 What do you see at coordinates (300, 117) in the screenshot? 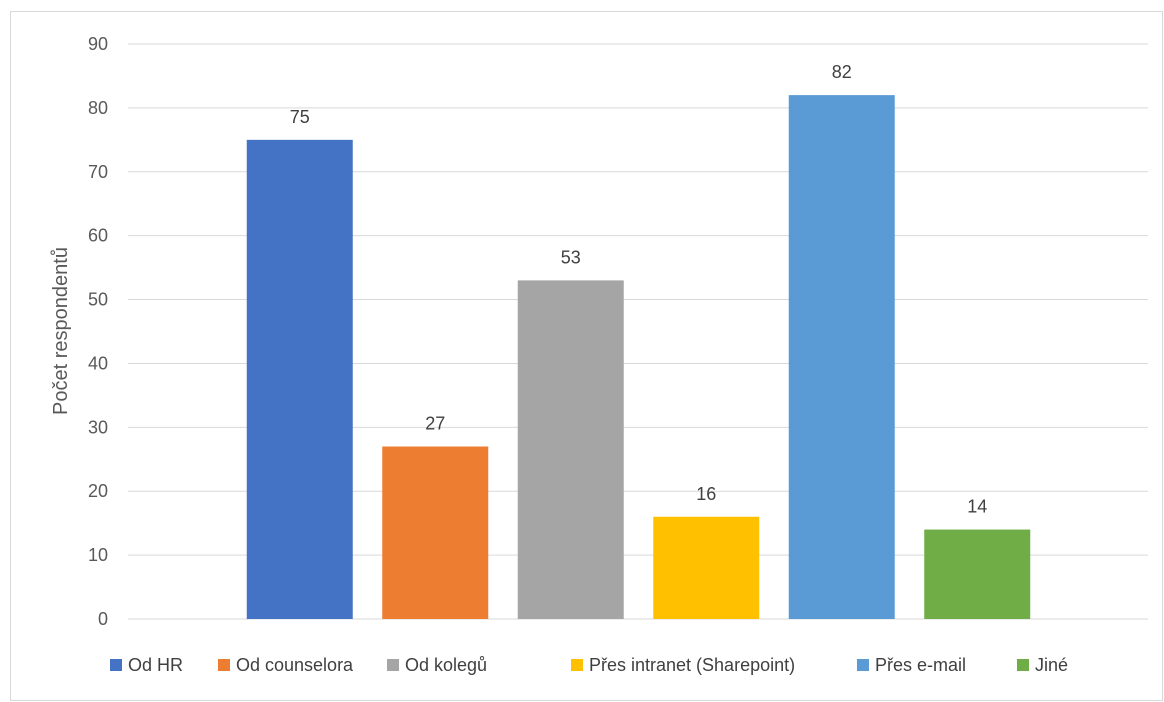
I see `data-label: 75` at bounding box center [300, 117].